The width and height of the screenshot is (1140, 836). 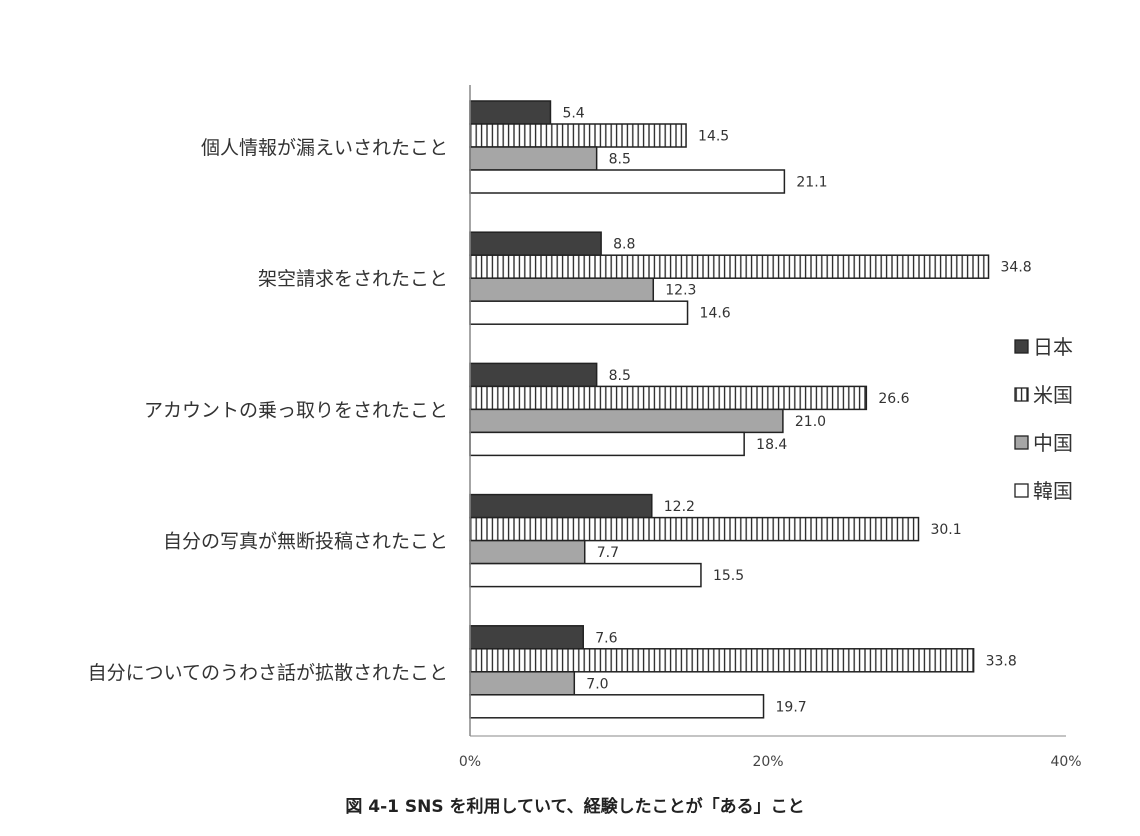 I want to click on data-label: 8.8, so click(x=624, y=245).